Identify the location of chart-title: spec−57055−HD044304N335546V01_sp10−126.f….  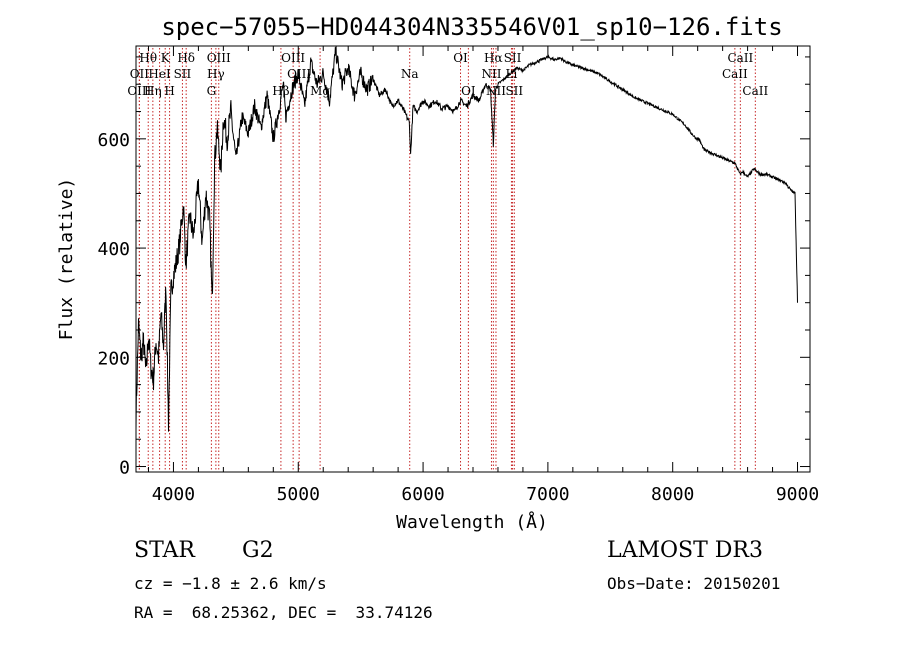
(471, 27).